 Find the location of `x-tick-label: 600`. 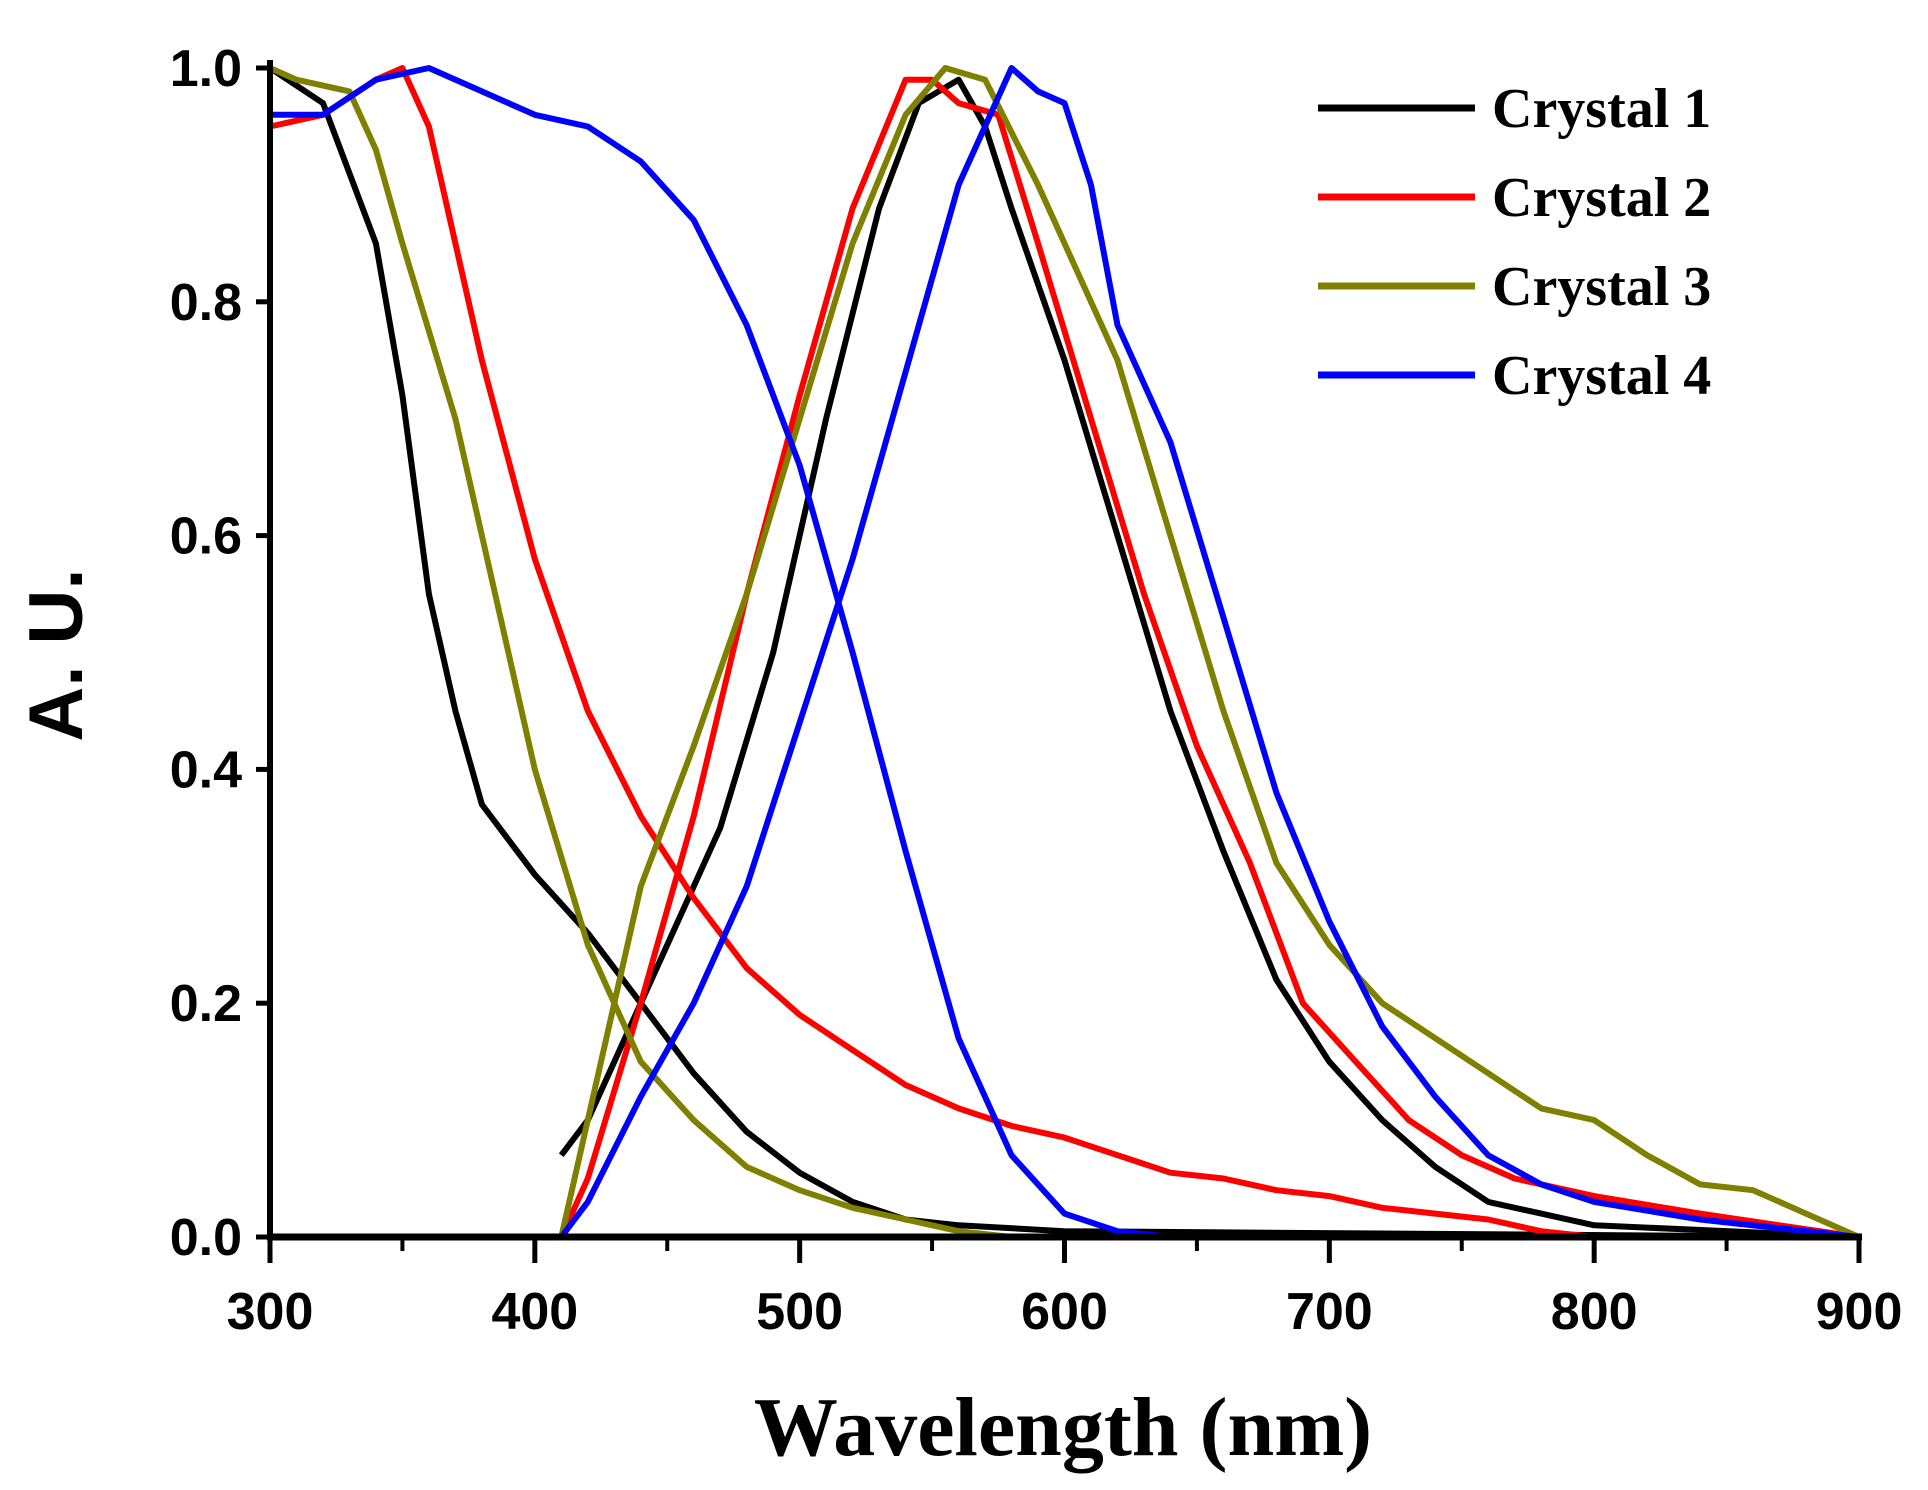

x-tick-label: 600 is located at coordinates (1064, 1312).